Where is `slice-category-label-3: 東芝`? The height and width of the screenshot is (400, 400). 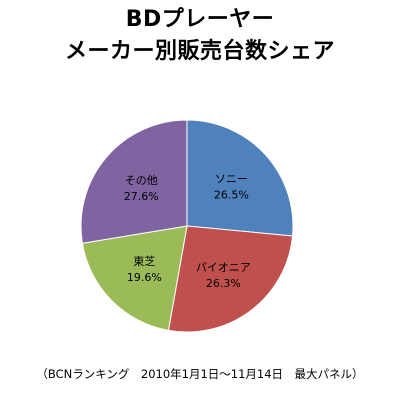
slice-category-label-3: 東芝 is located at coordinates (144, 261).